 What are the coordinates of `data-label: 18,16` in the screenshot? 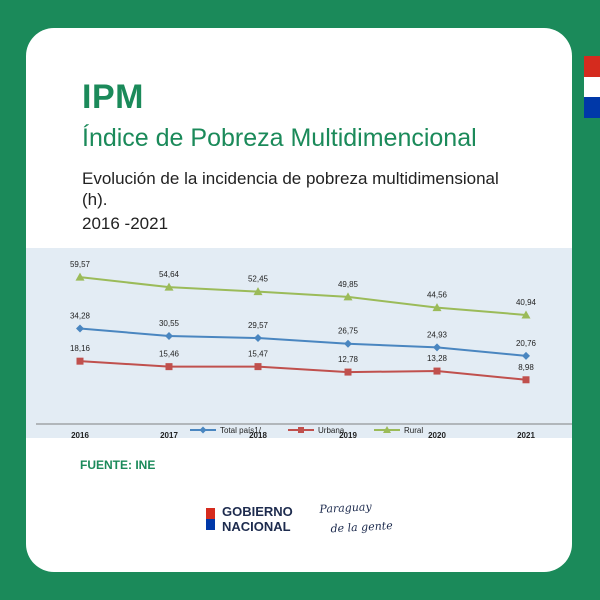 It's located at (80, 348).